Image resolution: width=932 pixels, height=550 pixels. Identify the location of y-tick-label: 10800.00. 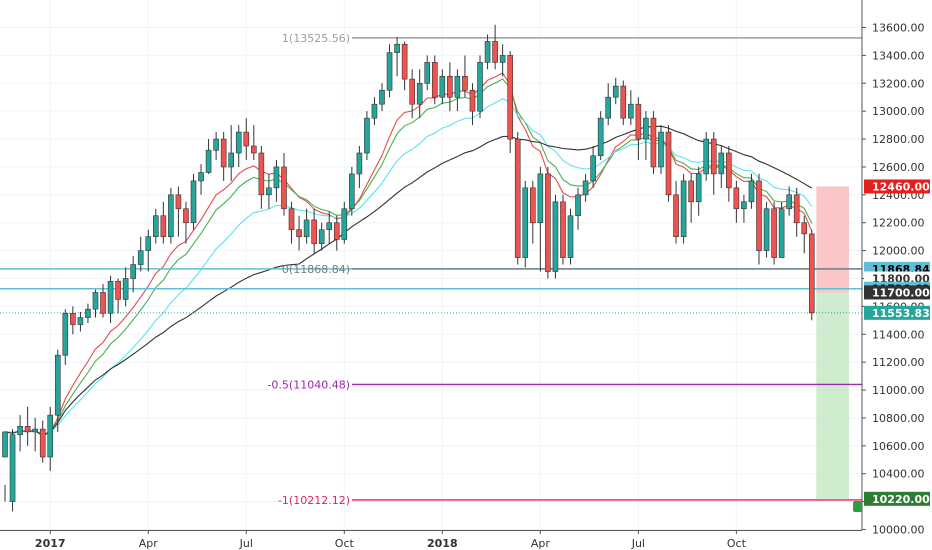
(898, 418).